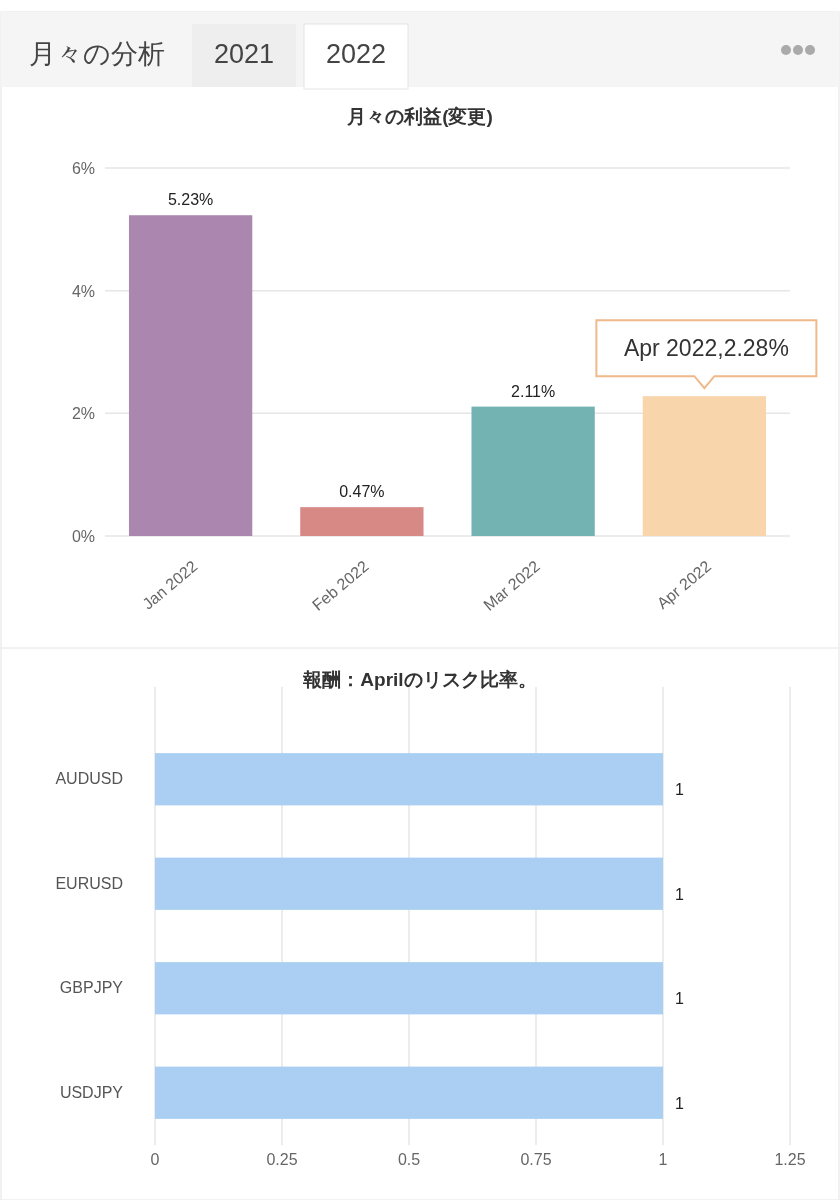  I want to click on x-tick-label: 0.75, so click(536, 1159).